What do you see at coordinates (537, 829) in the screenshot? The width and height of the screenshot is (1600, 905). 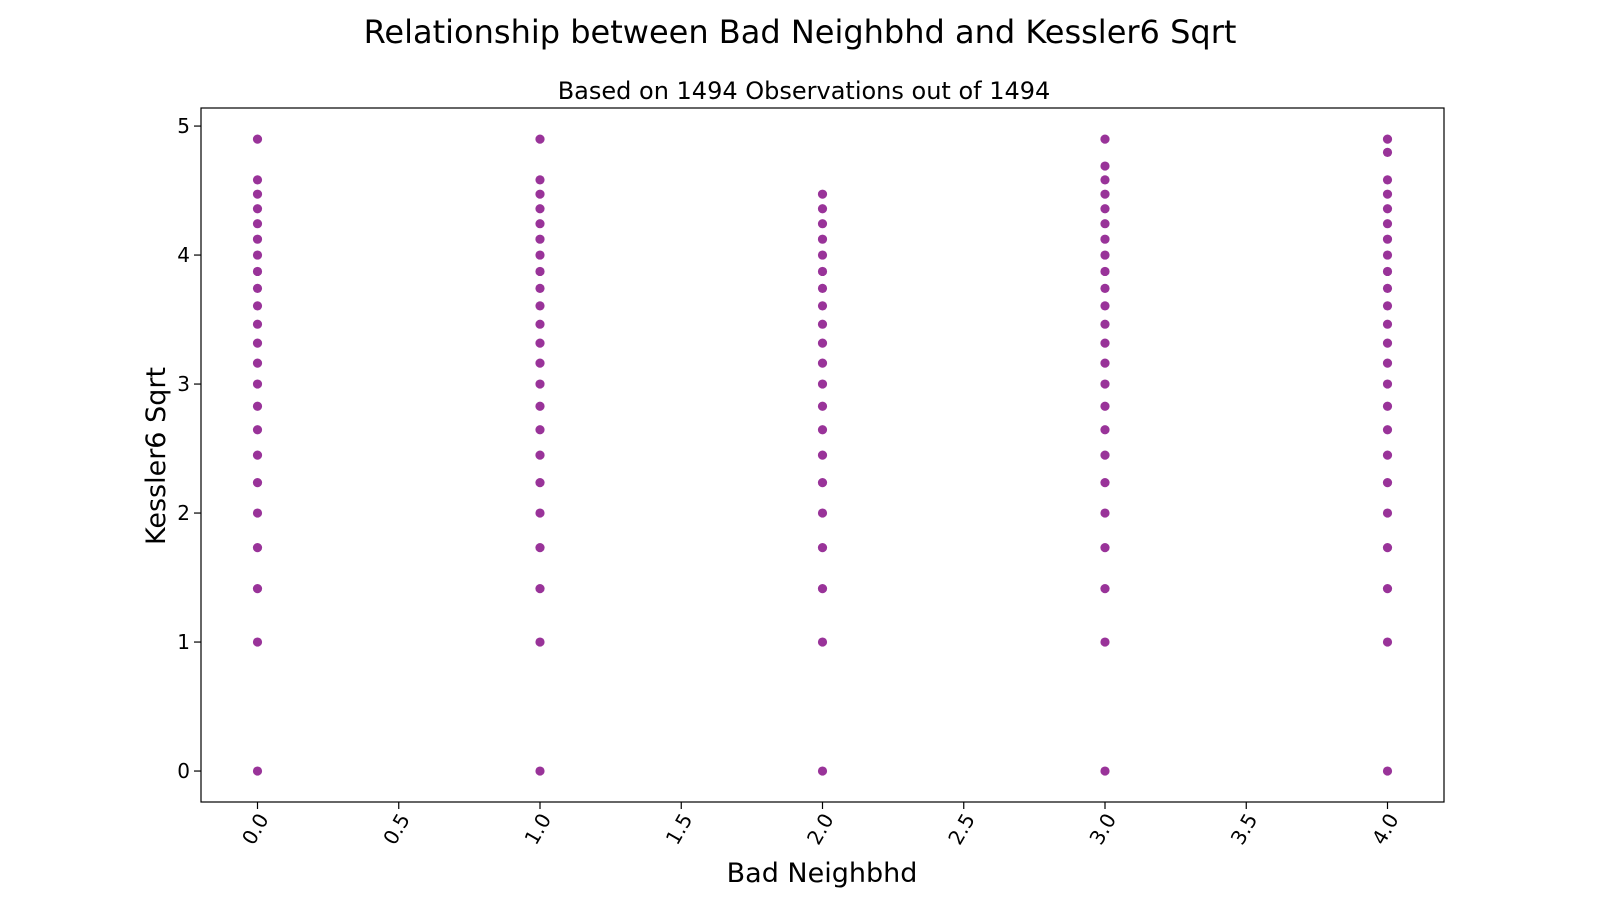 I see `x-tick-label: 1.0` at bounding box center [537, 829].